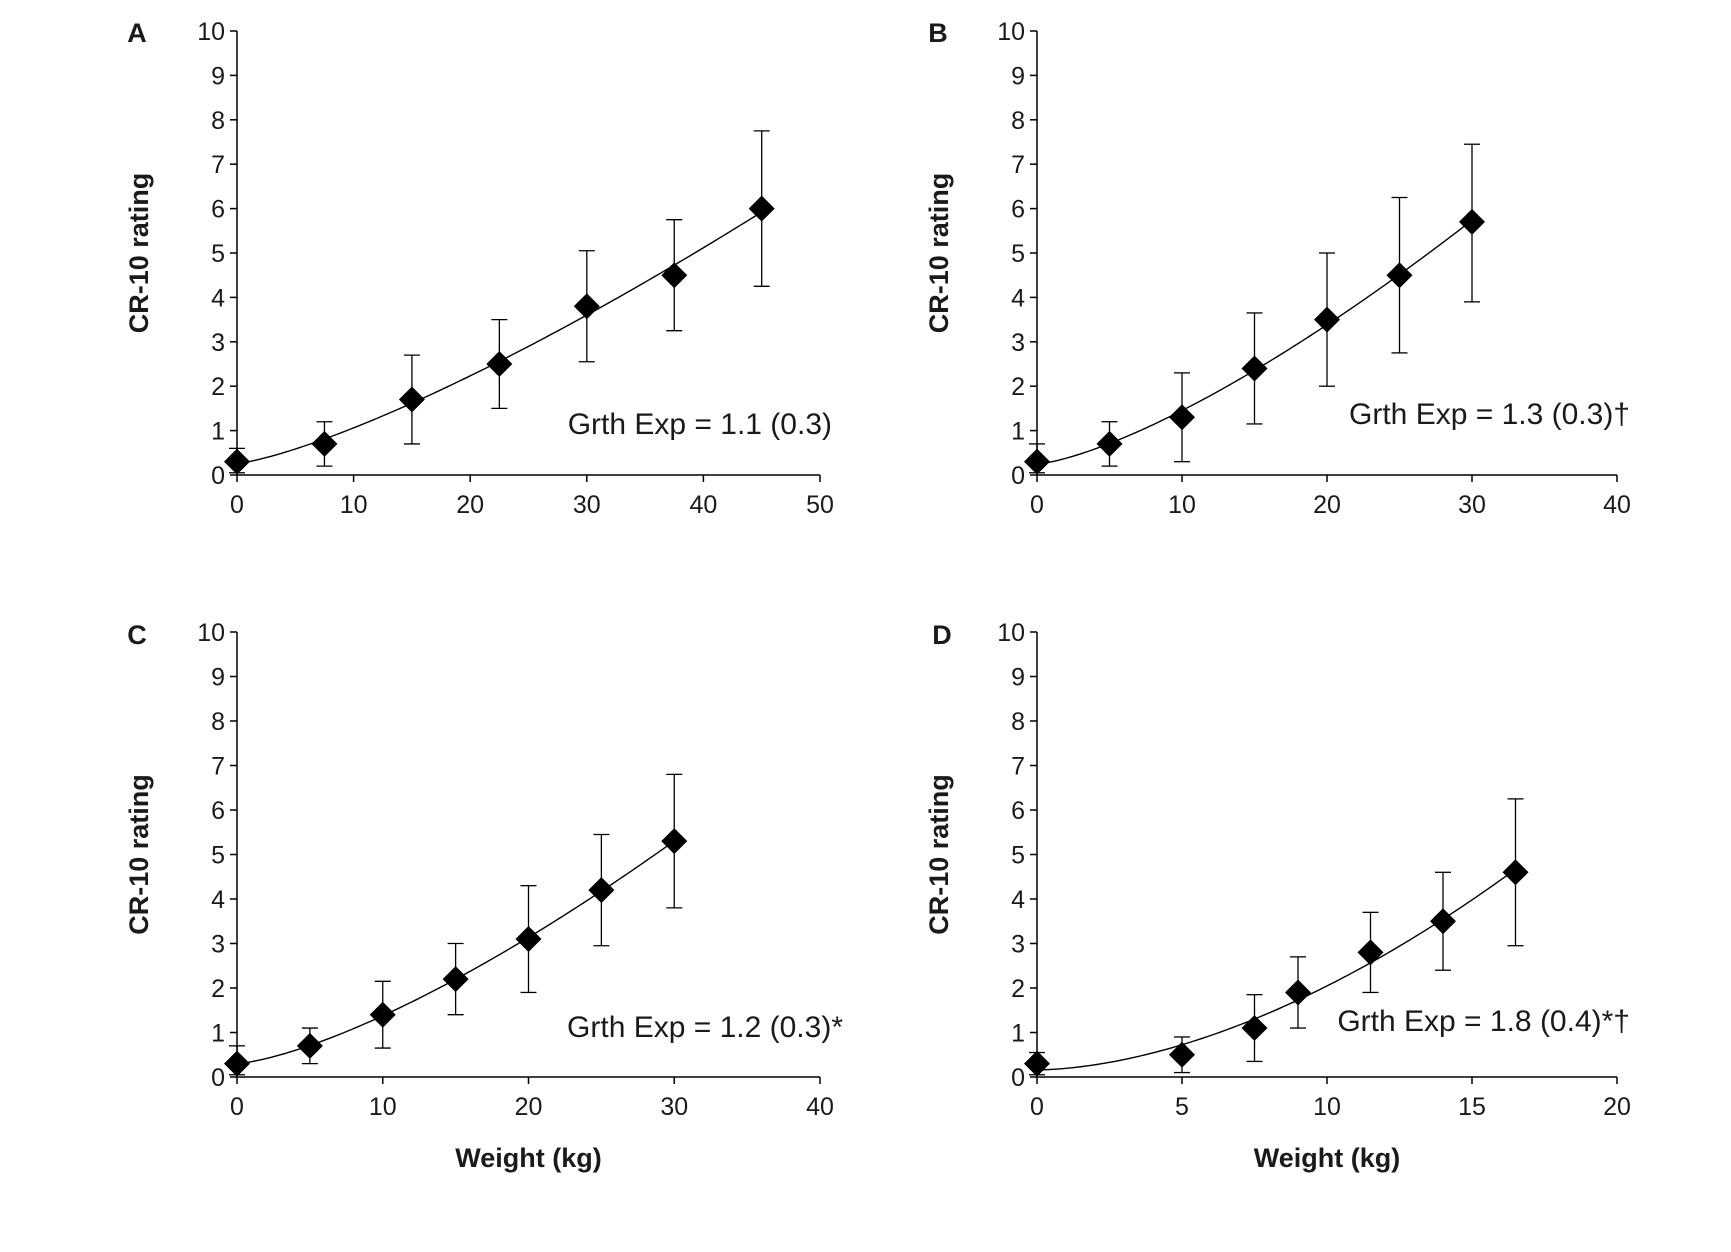  I want to click on growth-exponent-label: Grth Exp = 1.3 (0.3)†, so click(1489, 414).